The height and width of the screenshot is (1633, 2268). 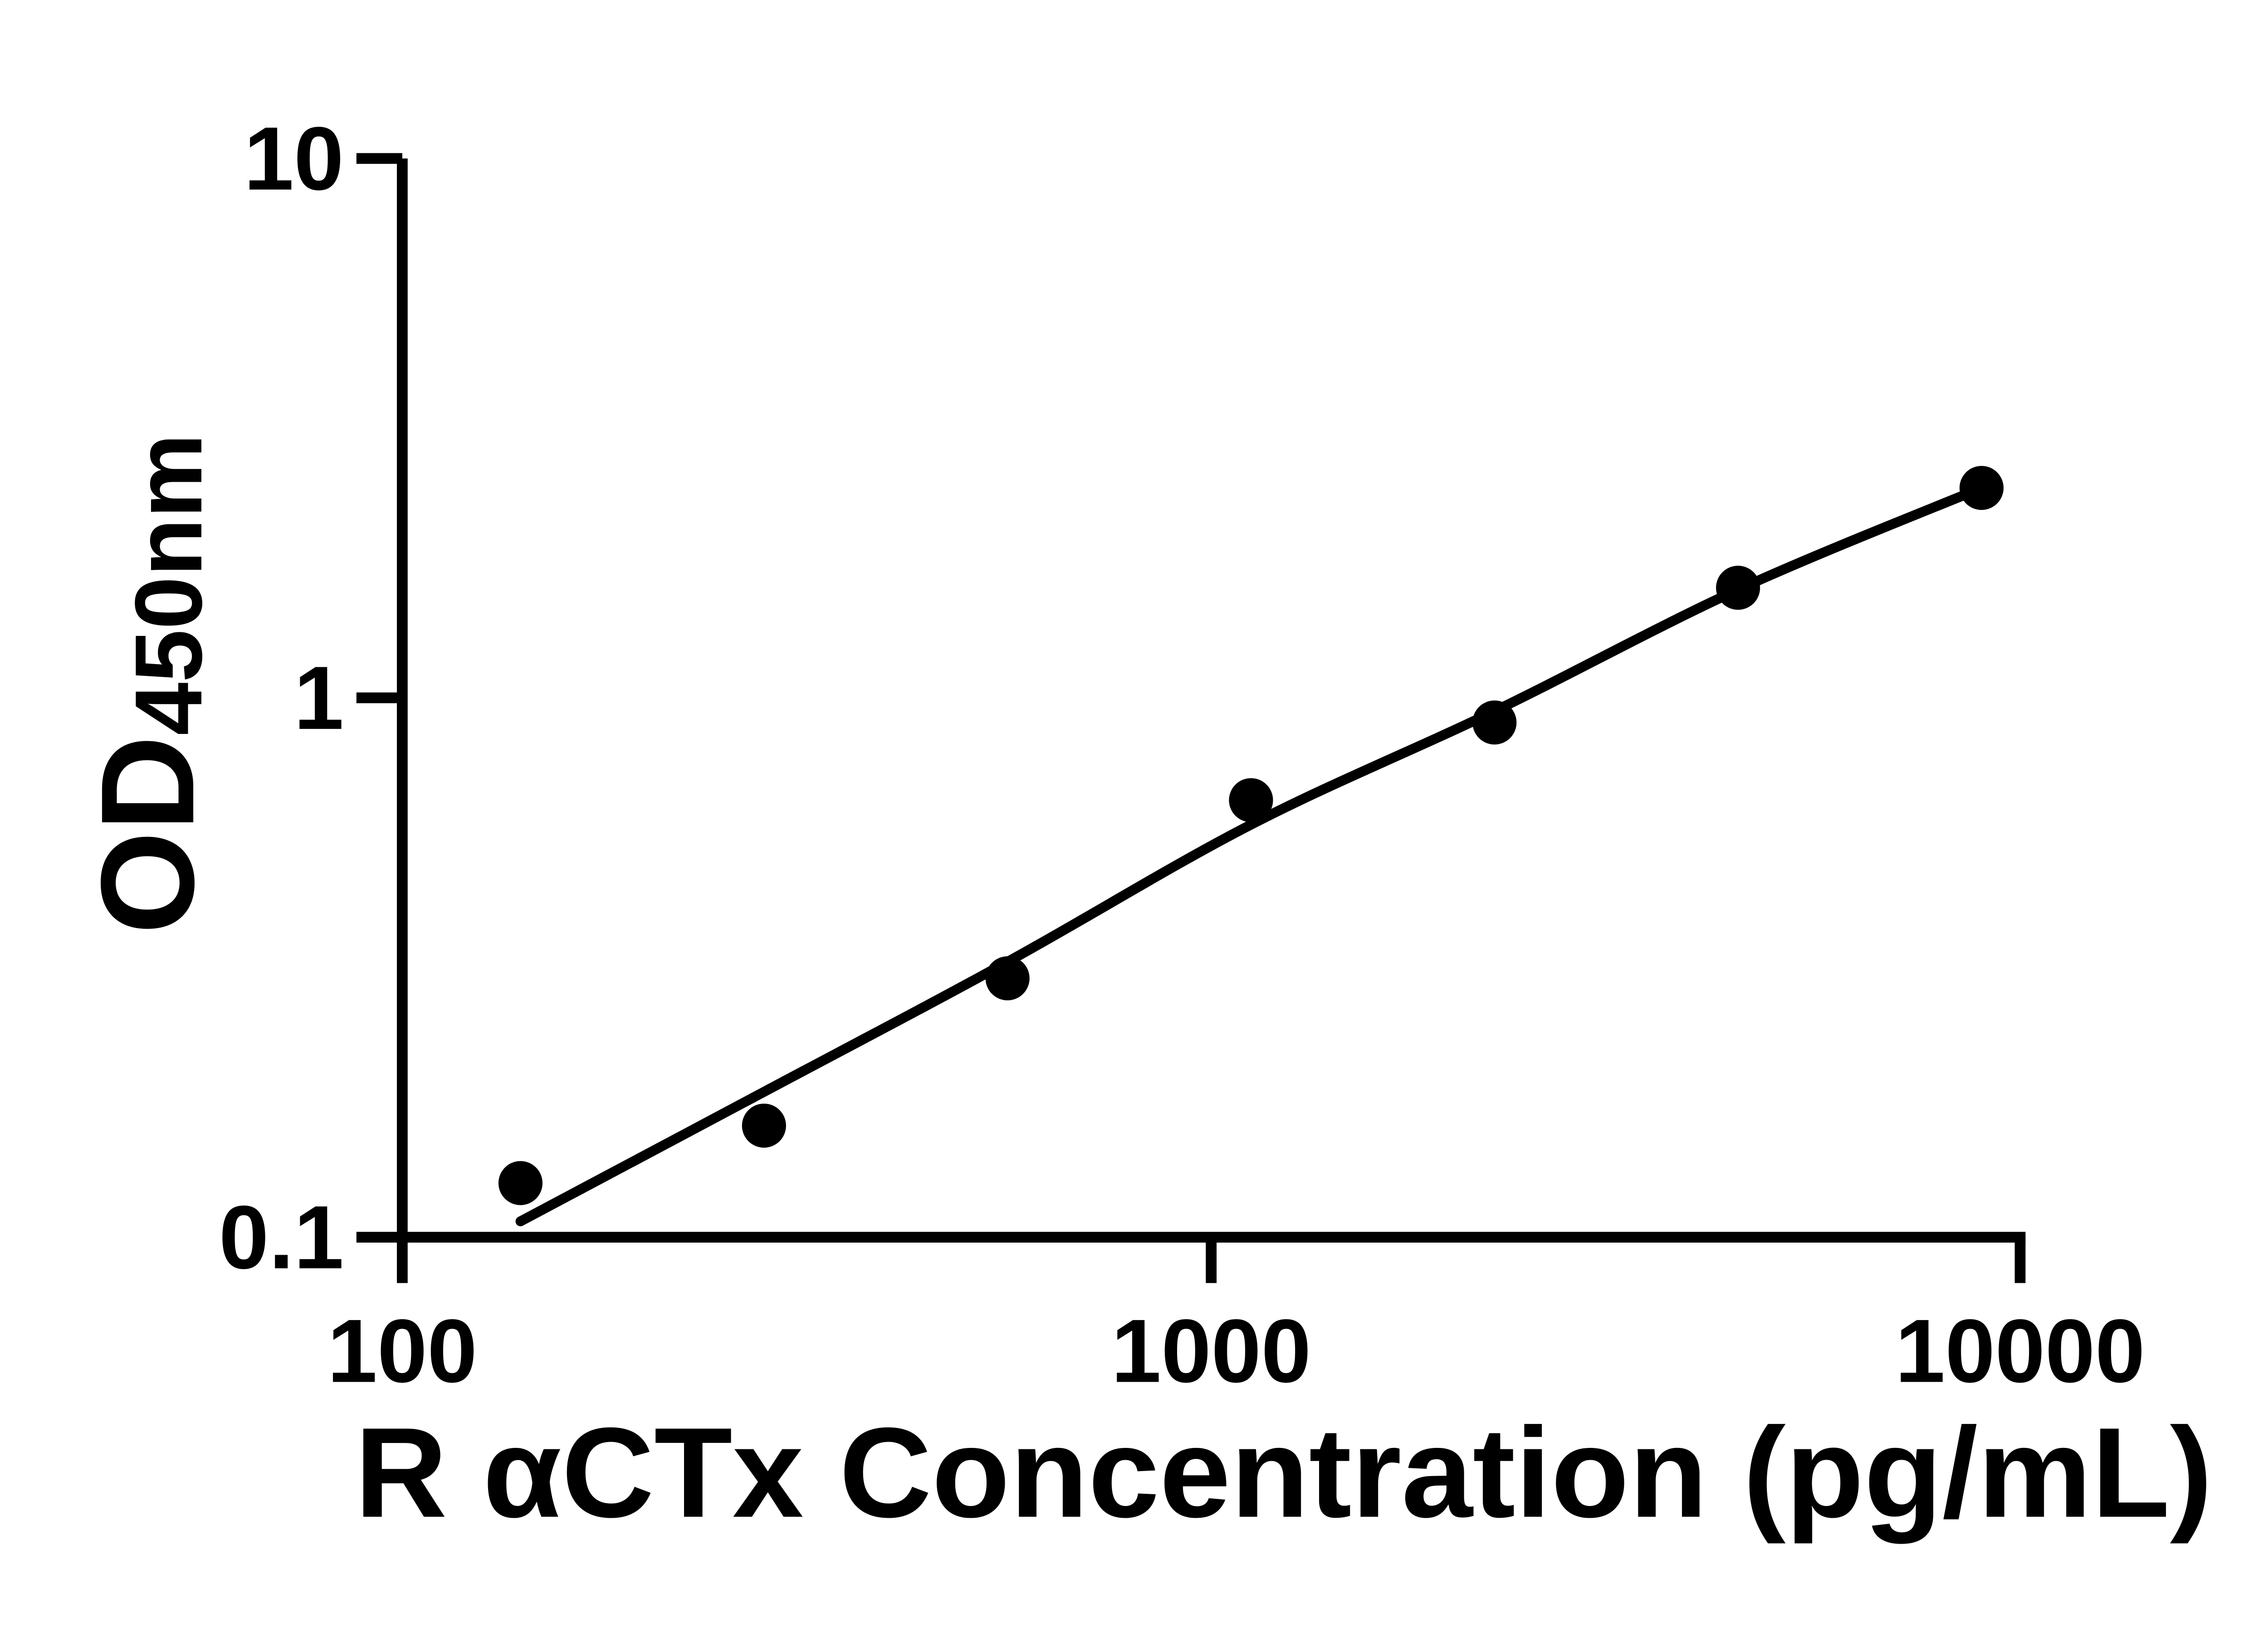 I want to click on x-tick-label-10000: 10000, so click(x=2020, y=1351).